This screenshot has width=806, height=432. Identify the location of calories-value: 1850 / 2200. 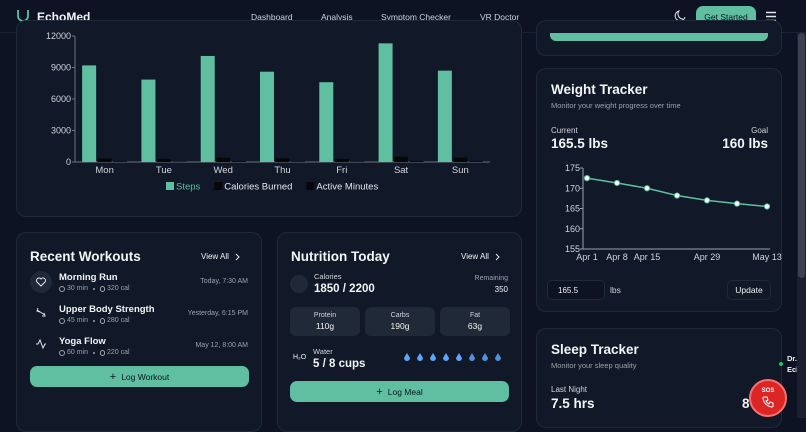
(344, 289).